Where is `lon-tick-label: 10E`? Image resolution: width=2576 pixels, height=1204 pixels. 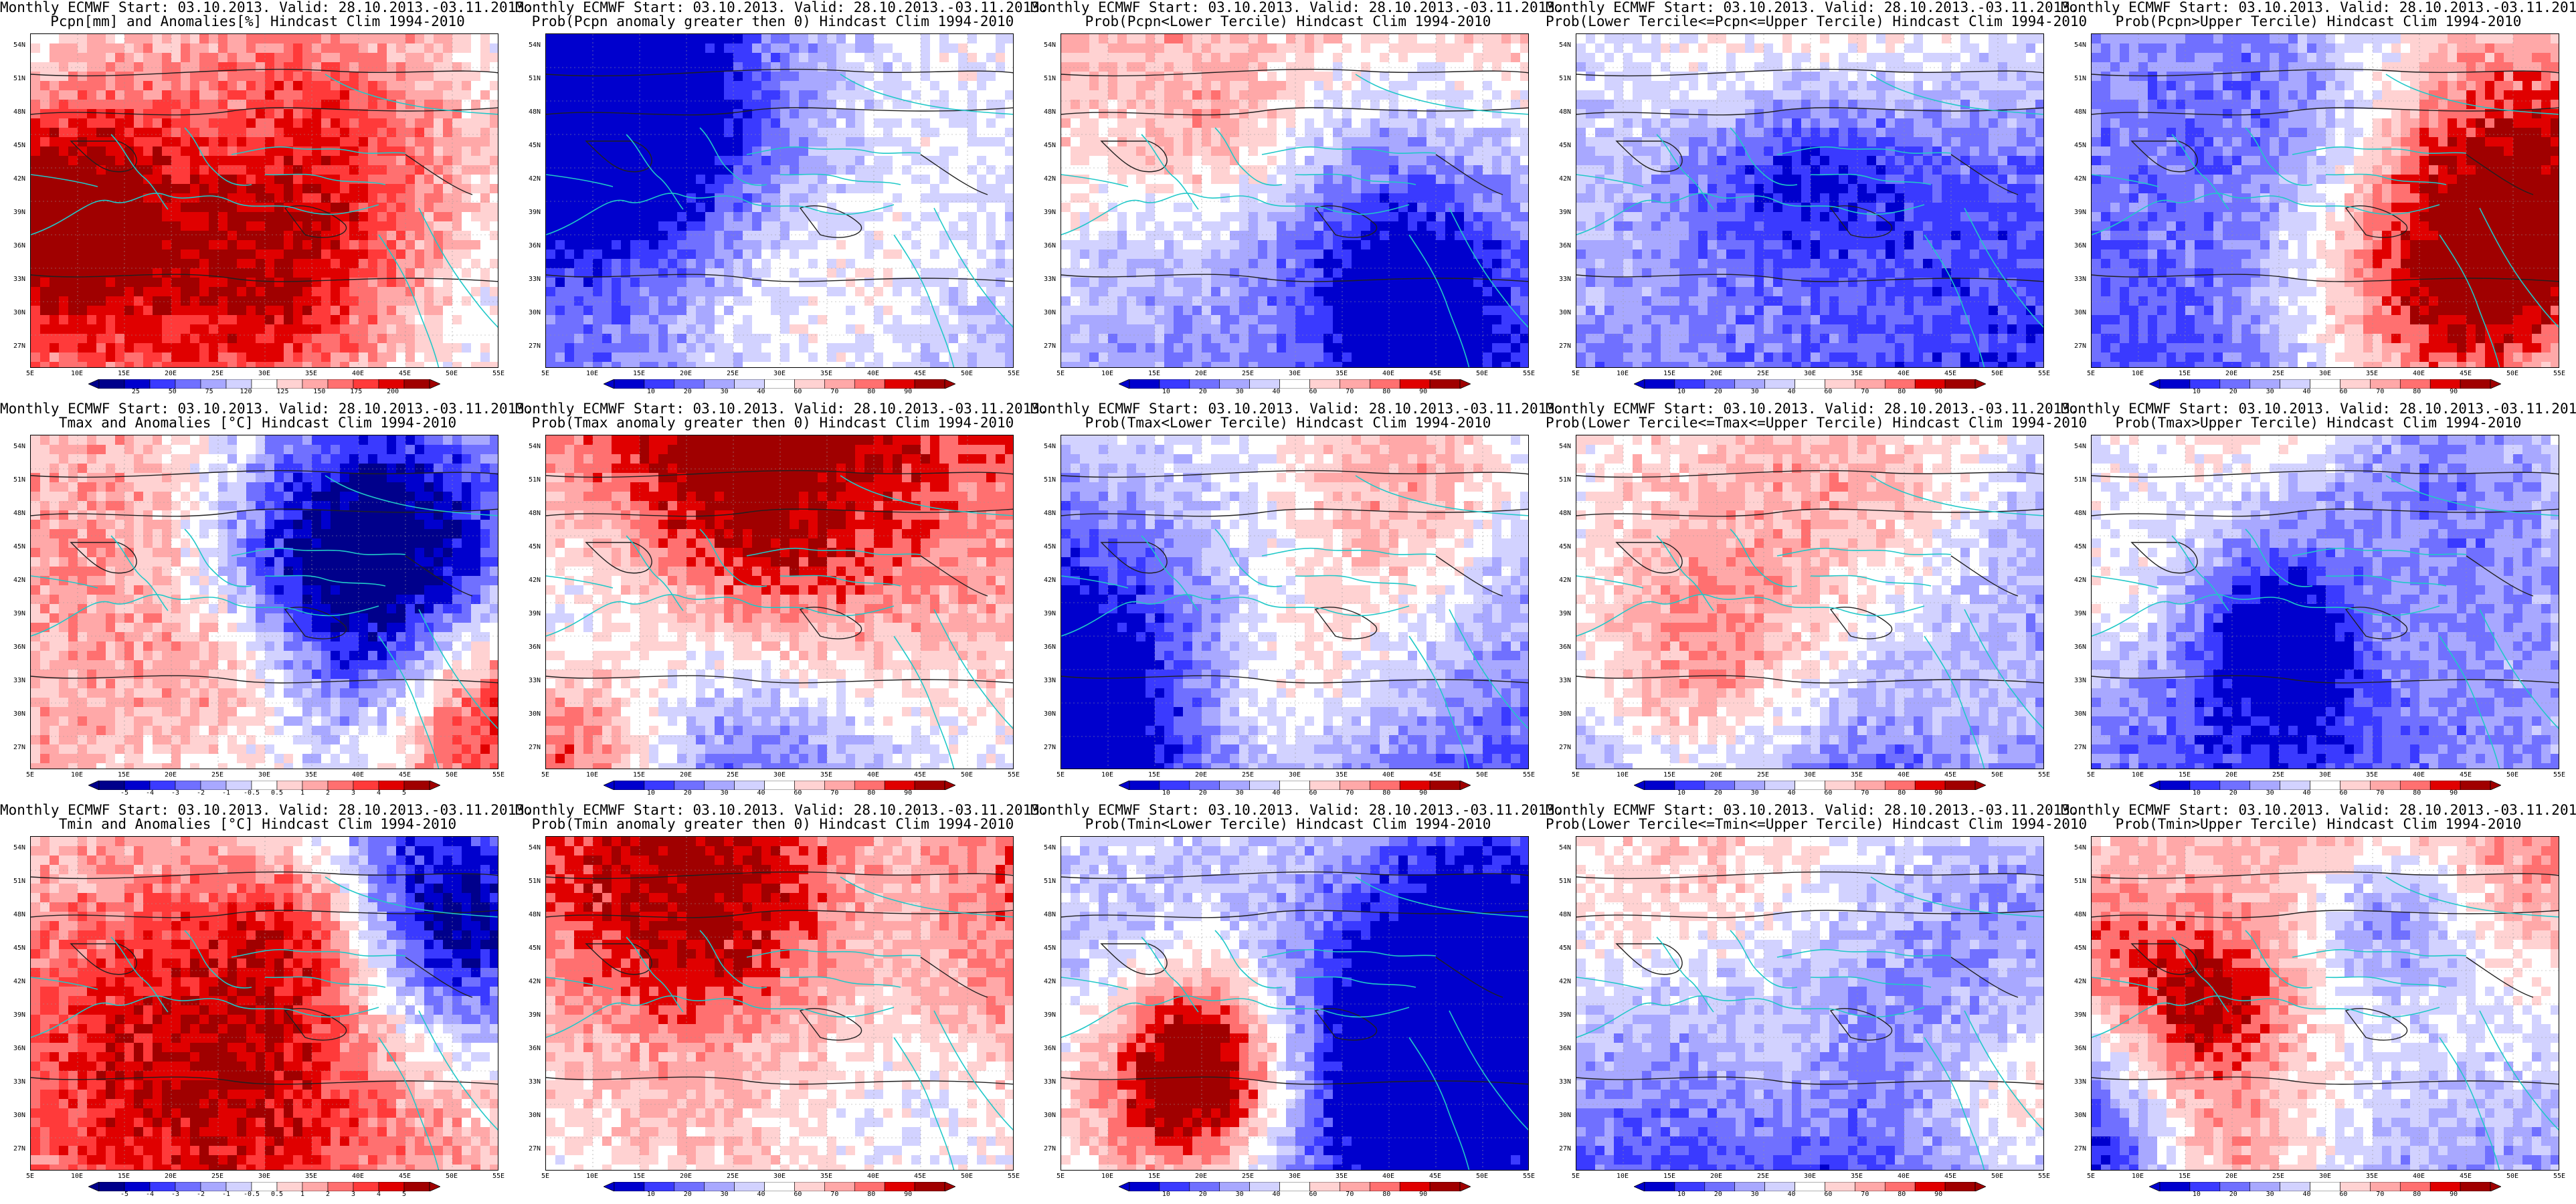 lon-tick-label: 10E is located at coordinates (1107, 373).